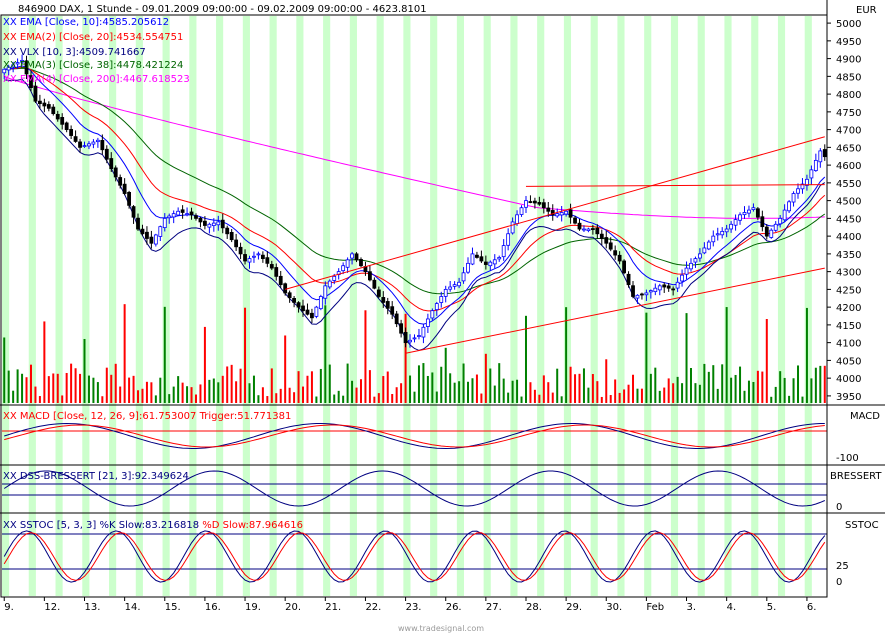 This screenshot has width=885, height=639. I want to click on macd-trigger-line, so click(414, 436).